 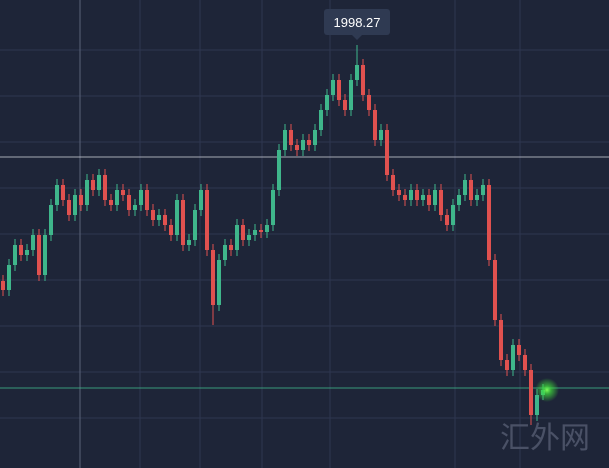 I want to click on high-label: 1998.27, so click(x=357, y=22).